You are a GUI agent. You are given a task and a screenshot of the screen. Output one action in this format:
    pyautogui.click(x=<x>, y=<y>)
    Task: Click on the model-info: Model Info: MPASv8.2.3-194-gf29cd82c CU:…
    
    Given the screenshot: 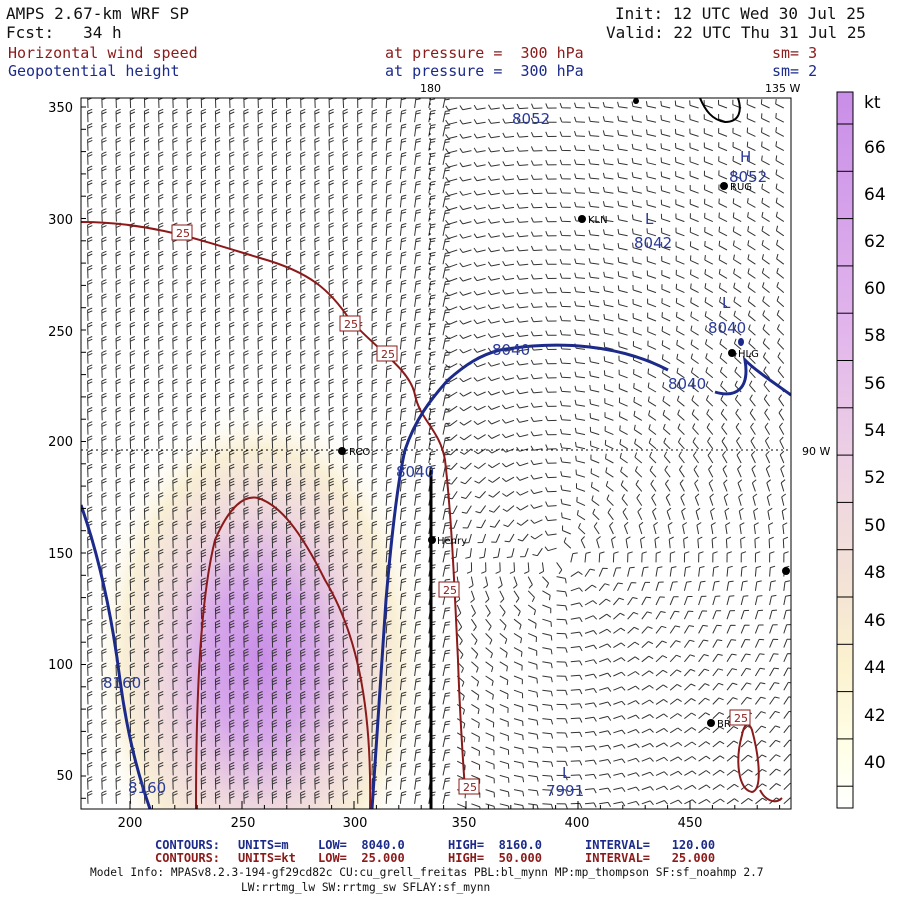 What is the action you would take?
    pyautogui.click(x=427, y=872)
    